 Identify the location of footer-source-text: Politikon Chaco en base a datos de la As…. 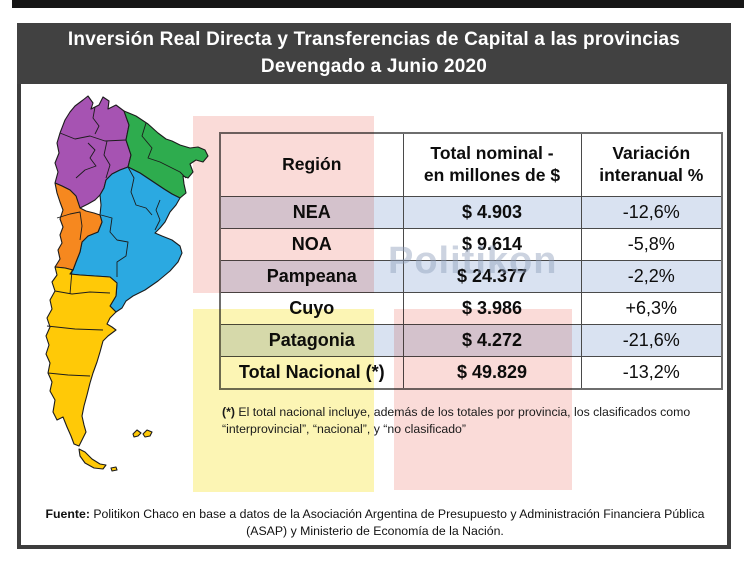
(397, 522).